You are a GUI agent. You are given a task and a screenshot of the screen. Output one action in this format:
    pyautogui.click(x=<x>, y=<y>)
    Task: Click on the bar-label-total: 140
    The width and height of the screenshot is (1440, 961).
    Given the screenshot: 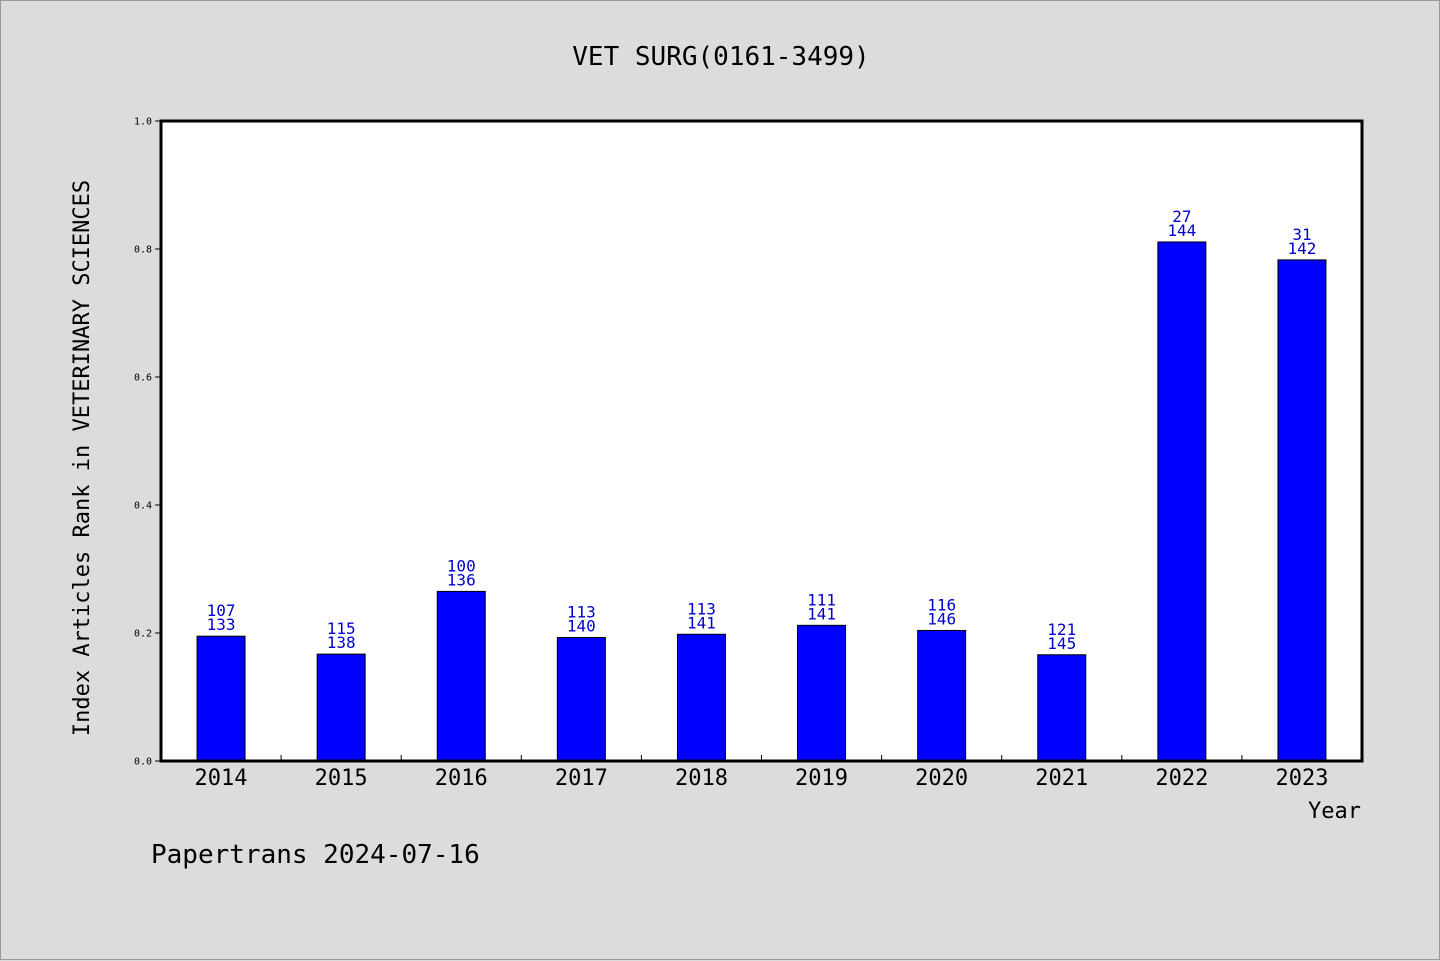 What is the action you would take?
    pyautogui.click(x=581, y=625)
    